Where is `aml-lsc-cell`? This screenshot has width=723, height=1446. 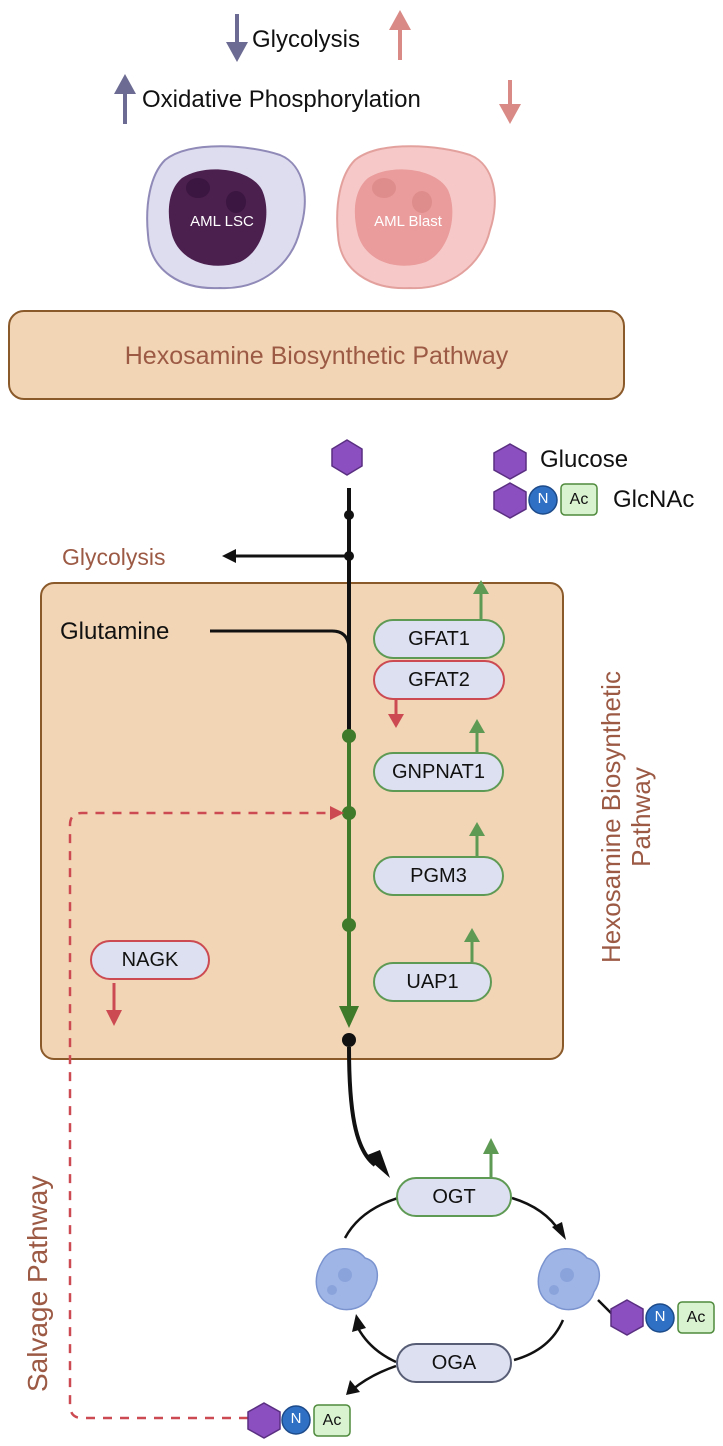
aml-lsc-cell is located at coordinates (226, 217).